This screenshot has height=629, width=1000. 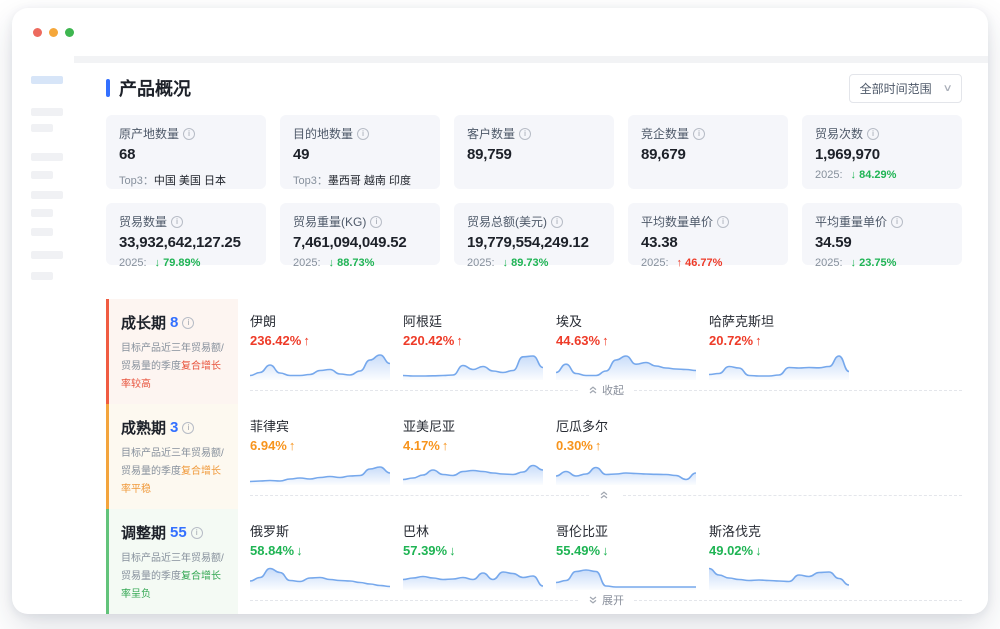 What do you see at coordinates (632, 345) in the screenshot?
I see `country-trend-chart: 埃及 44.63% ↑` at bounding box center [632, 345].